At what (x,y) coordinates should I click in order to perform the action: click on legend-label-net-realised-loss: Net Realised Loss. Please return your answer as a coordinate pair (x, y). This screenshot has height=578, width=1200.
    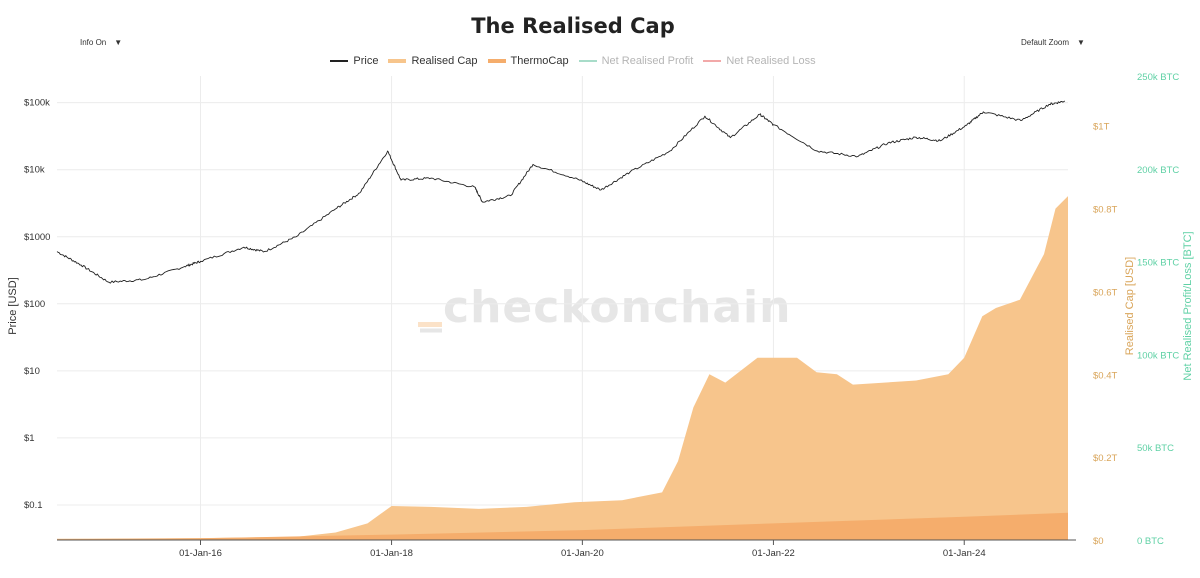
    Looking at the image, I should click on (771, 61).